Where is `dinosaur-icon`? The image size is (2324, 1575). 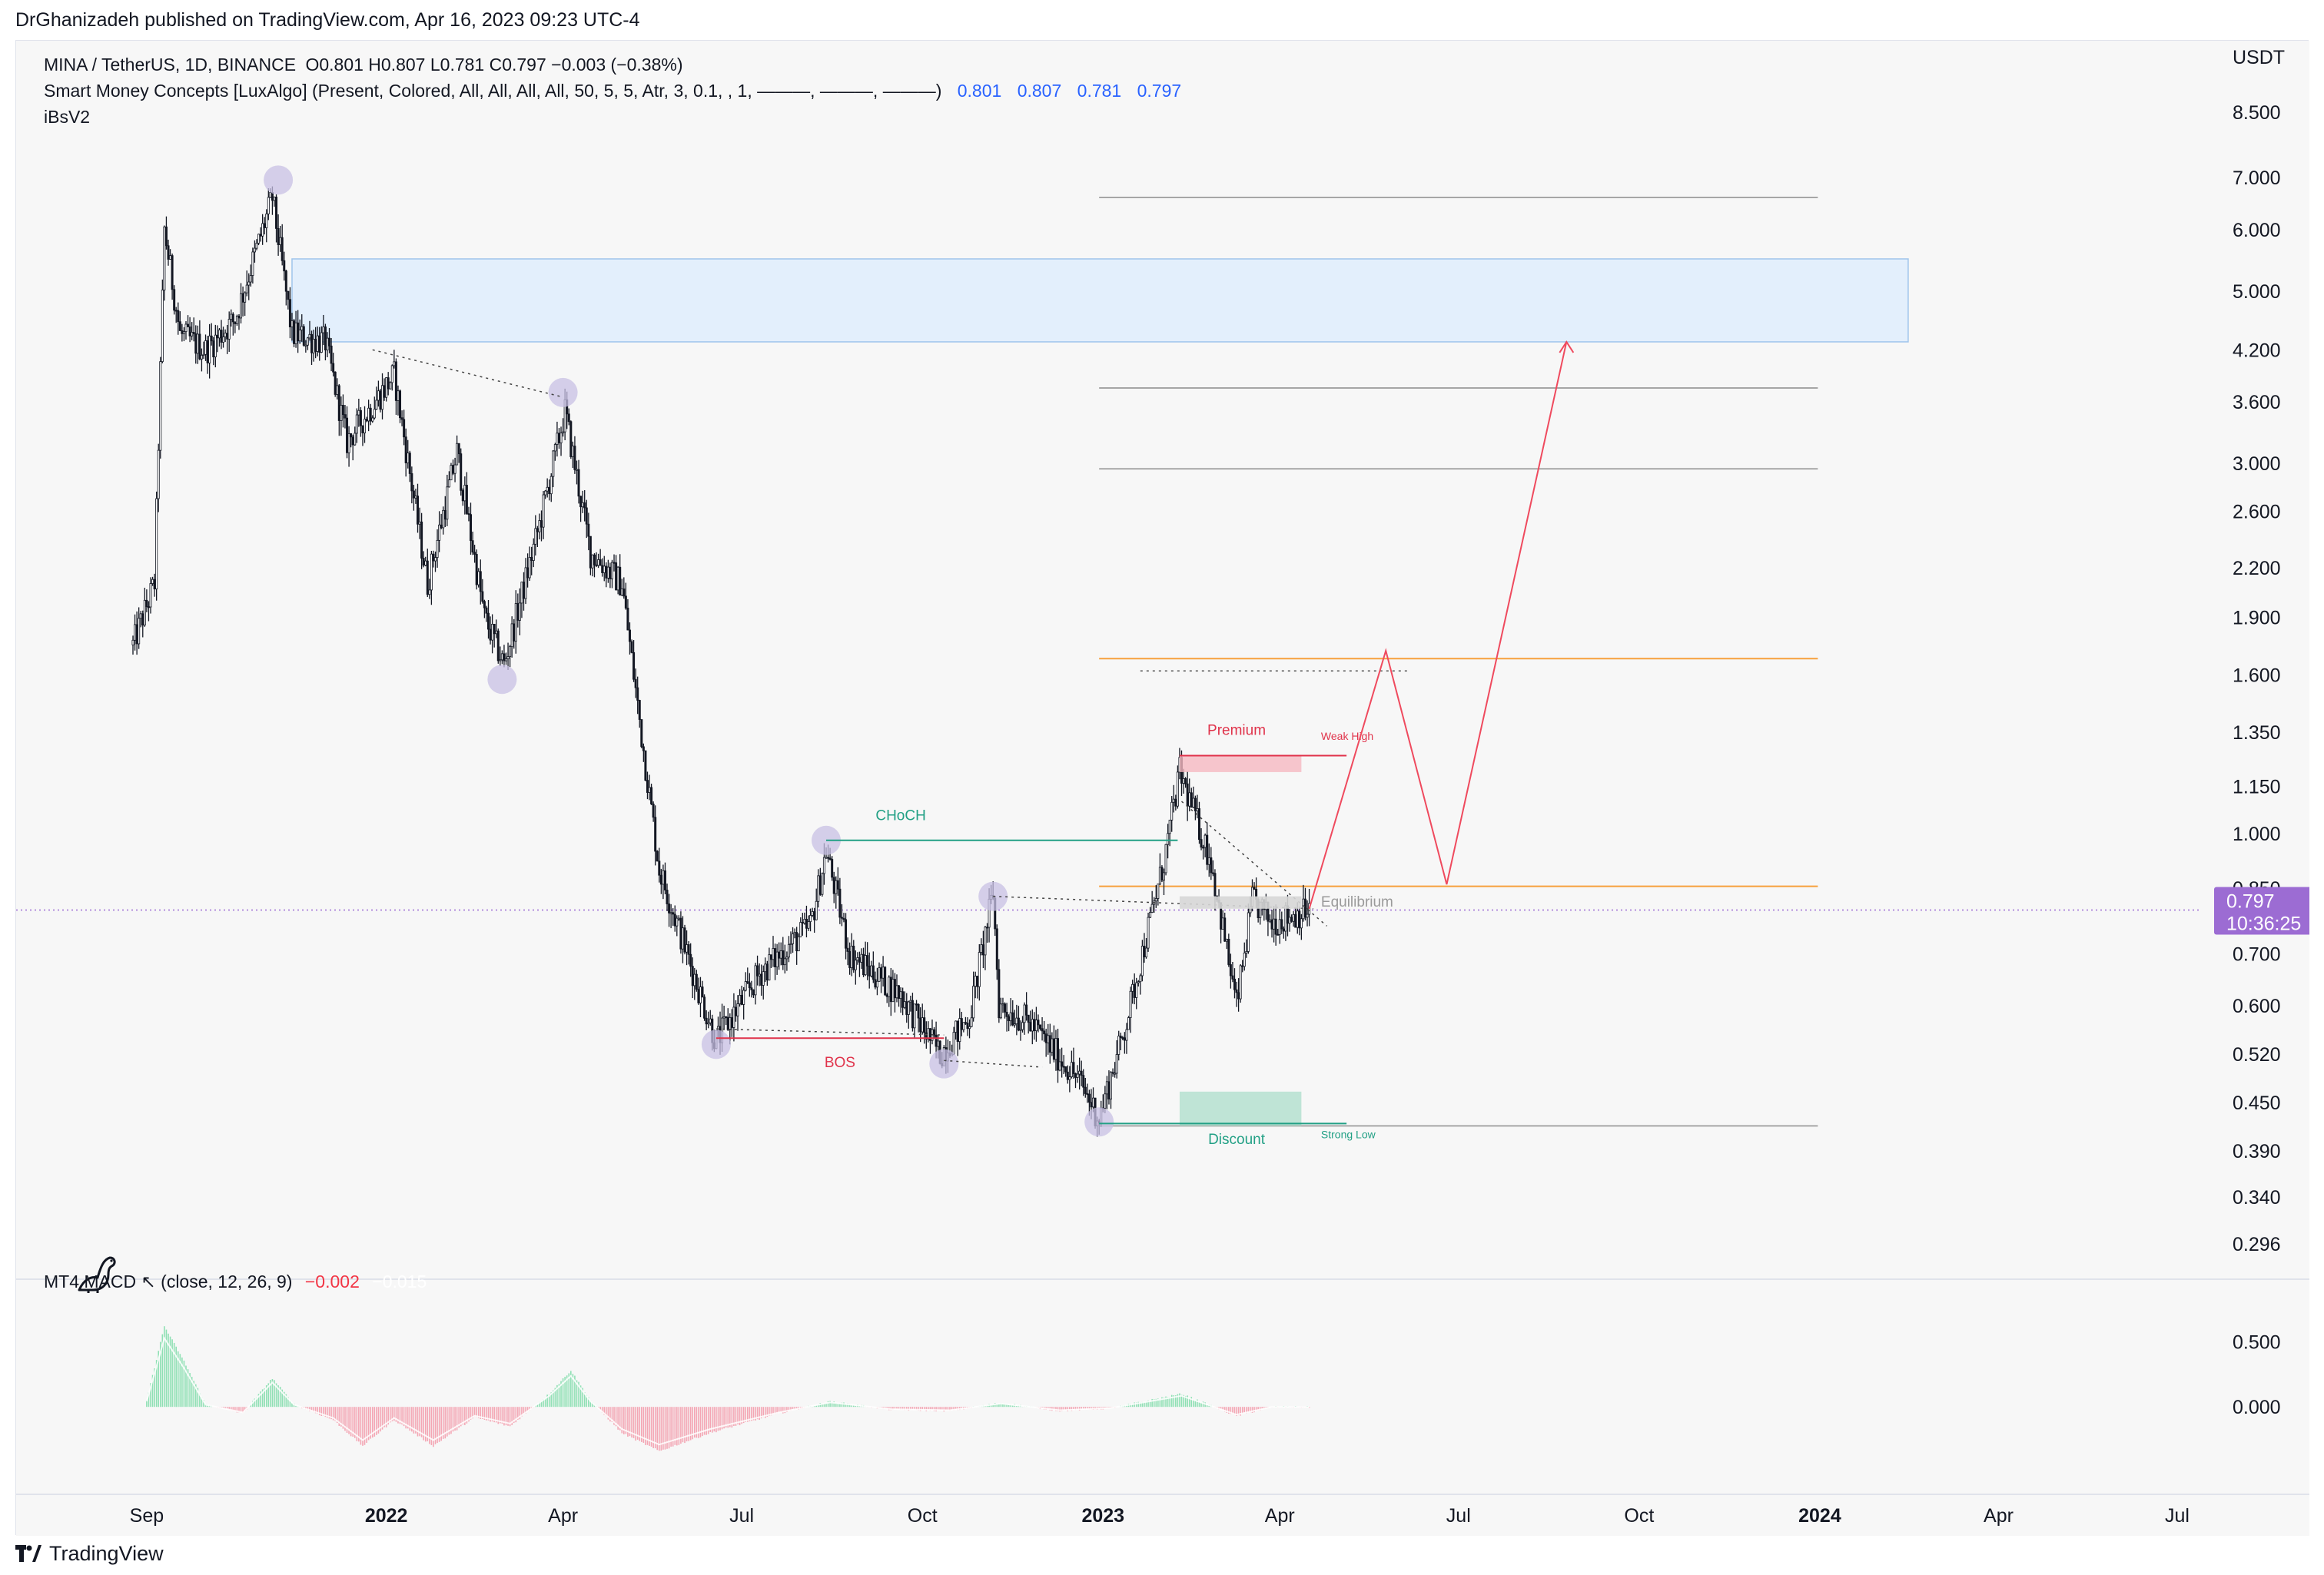
dinosaur-icon is located at coordinates (96, 1273).